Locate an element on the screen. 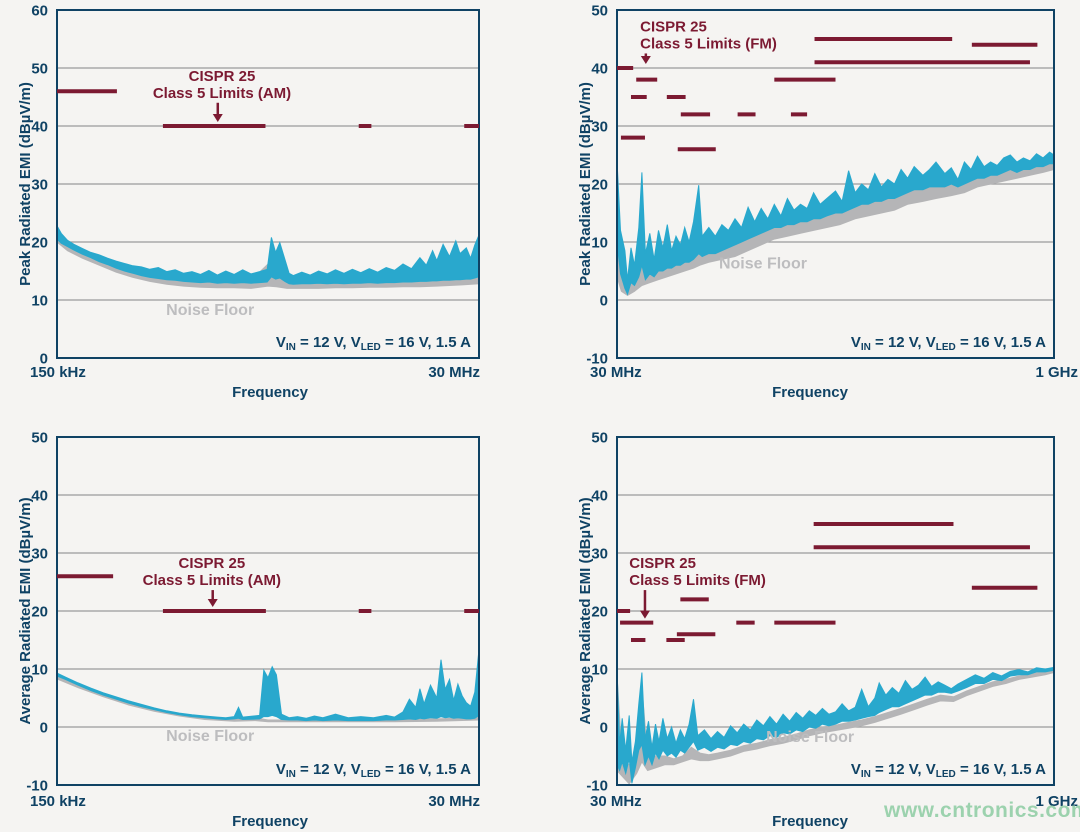  y-tick-label: 60 is located at coordinates (39, 11).